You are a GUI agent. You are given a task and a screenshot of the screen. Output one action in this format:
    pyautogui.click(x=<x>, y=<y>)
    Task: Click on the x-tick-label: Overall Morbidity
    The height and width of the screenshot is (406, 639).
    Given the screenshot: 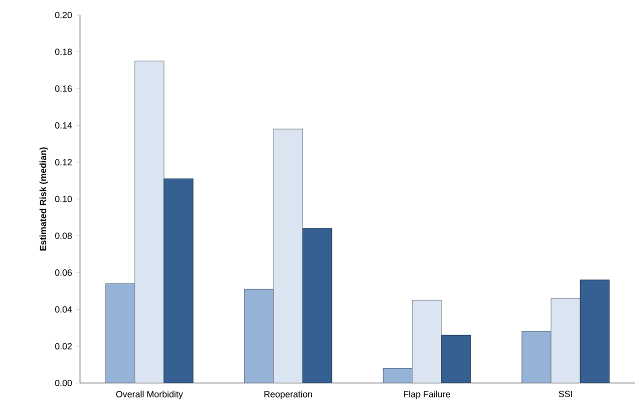 What is the action you would take?
    pyautogui.click(x=149, y=395)
    